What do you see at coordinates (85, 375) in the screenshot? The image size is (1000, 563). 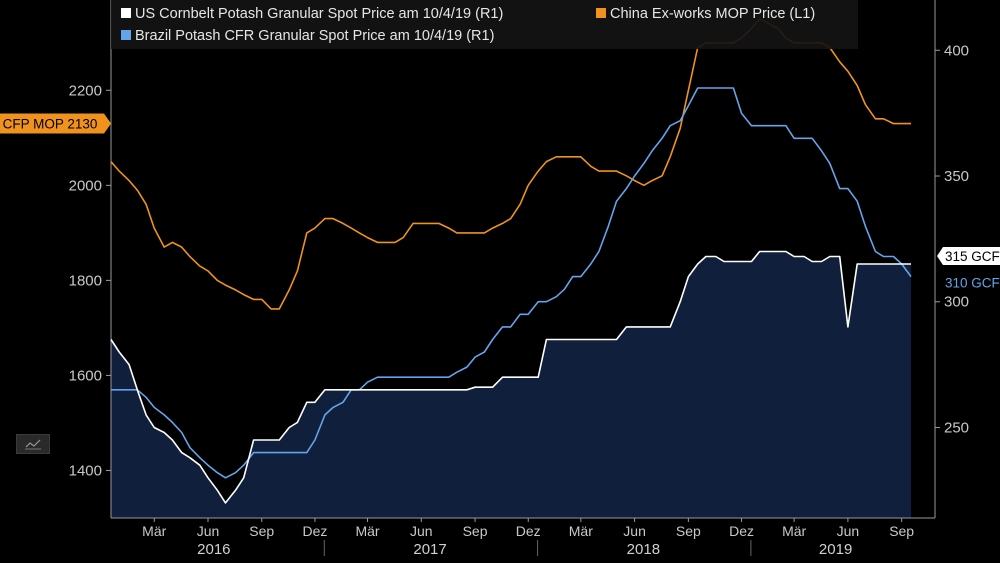 I see `left-tick-label: 1600` at bounding box center [85, 375].